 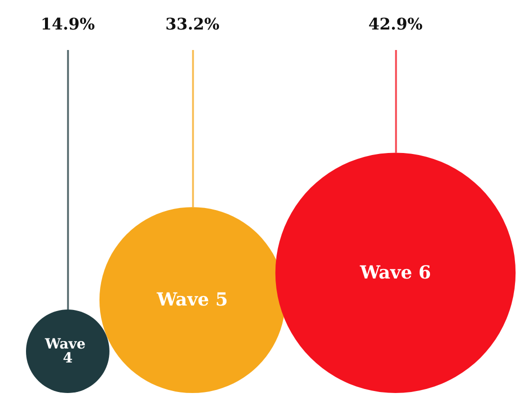 I want to click on category-label: Wave 4, so click(x=67, y=351).